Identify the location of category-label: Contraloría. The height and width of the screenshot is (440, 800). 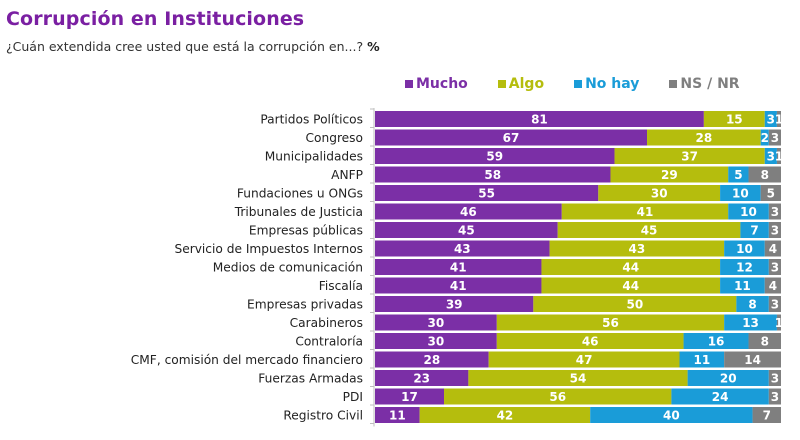
(329, 342).